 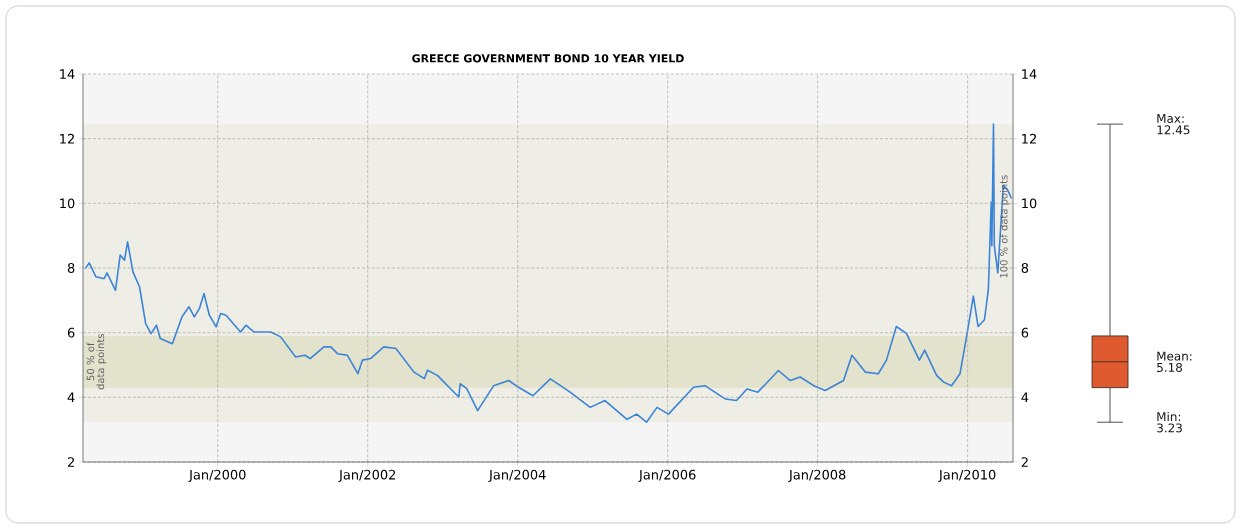 I want to click on y-tick-label: 2, so click(x=70, y=462).